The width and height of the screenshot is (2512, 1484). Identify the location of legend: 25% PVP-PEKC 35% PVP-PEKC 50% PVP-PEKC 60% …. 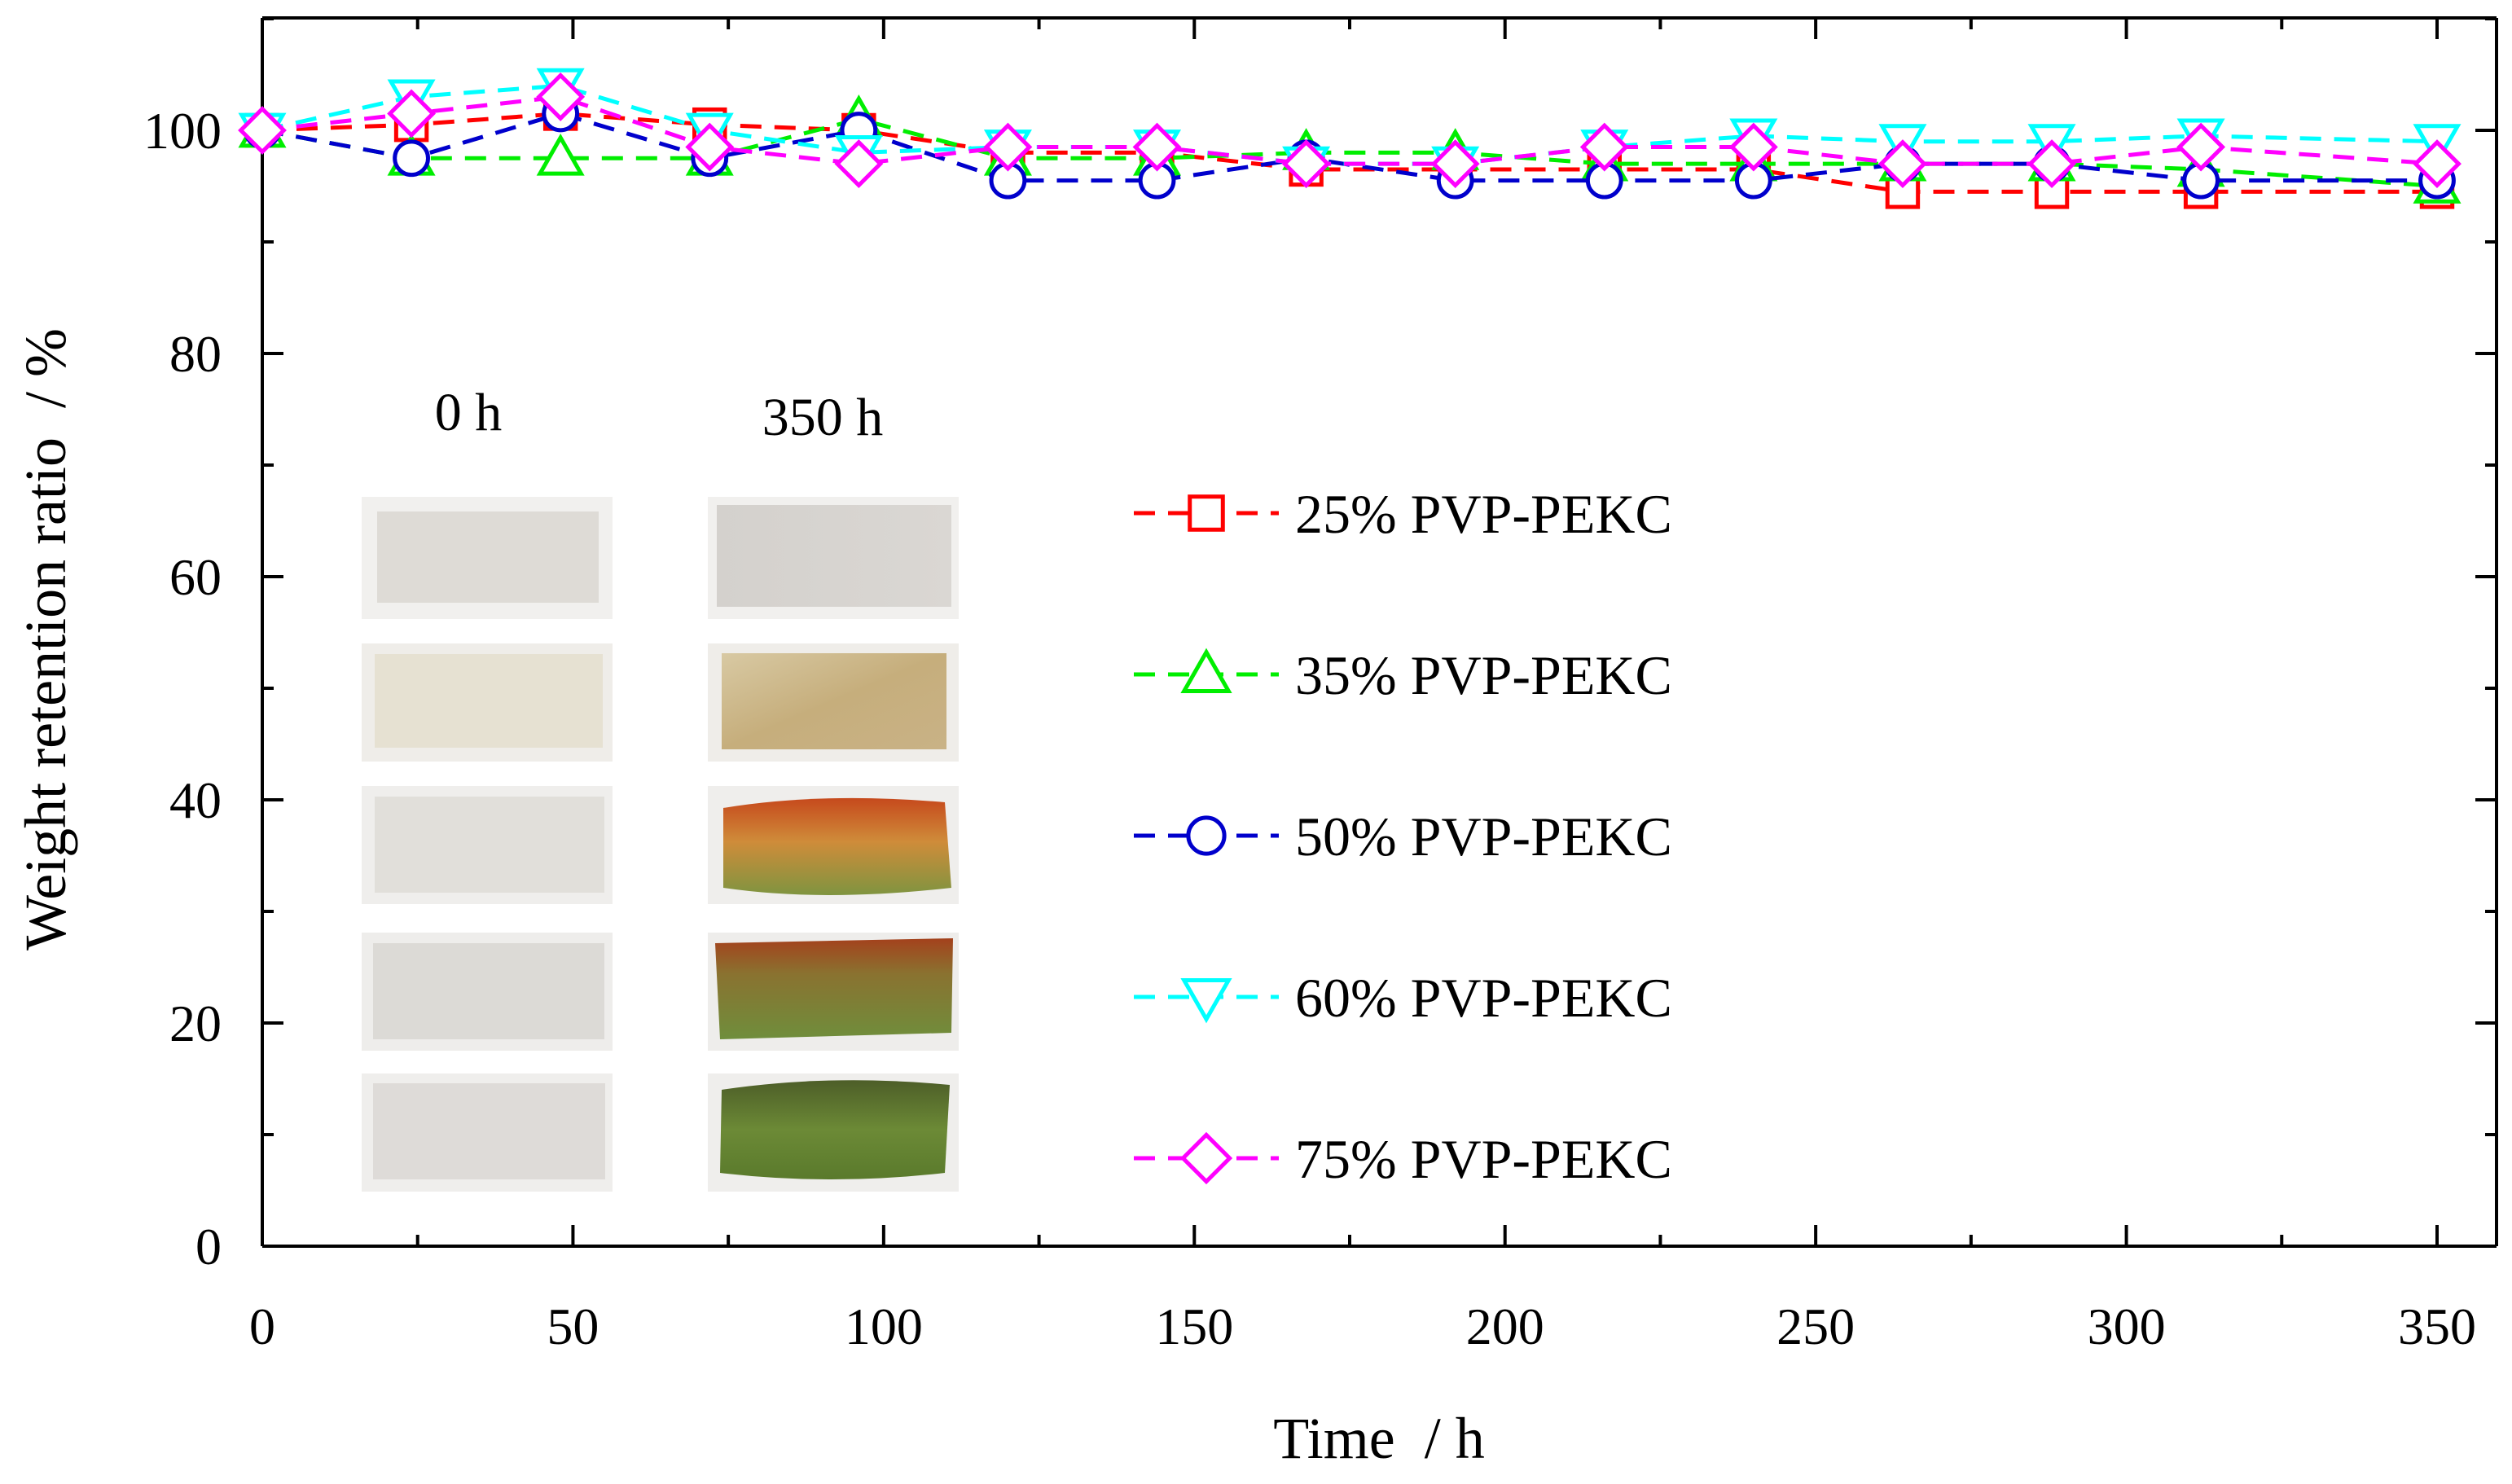
(1403, 836).